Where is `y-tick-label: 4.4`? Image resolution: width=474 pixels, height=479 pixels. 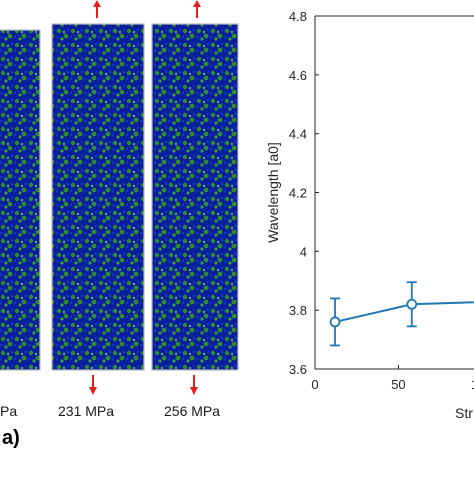
y-tick-label: 4.4 is located at coordinates (298, 134).